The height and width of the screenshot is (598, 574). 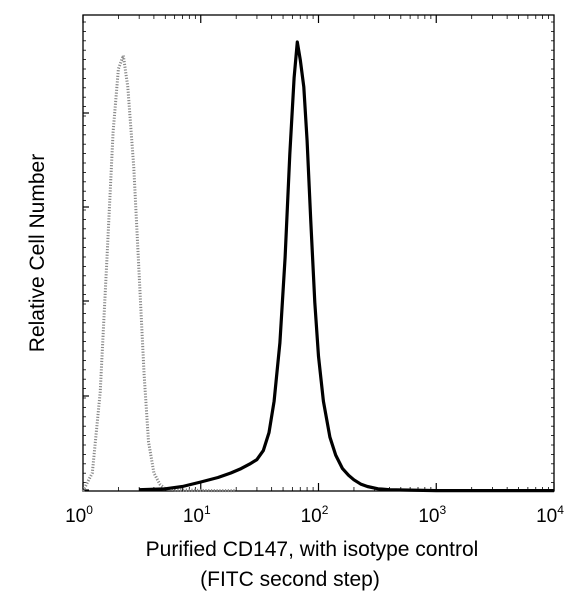 What do you see at coordinates (550, 515) in the screenshot?
I see `x-tick-label: 10⁴` at bounding box center [550, 515].